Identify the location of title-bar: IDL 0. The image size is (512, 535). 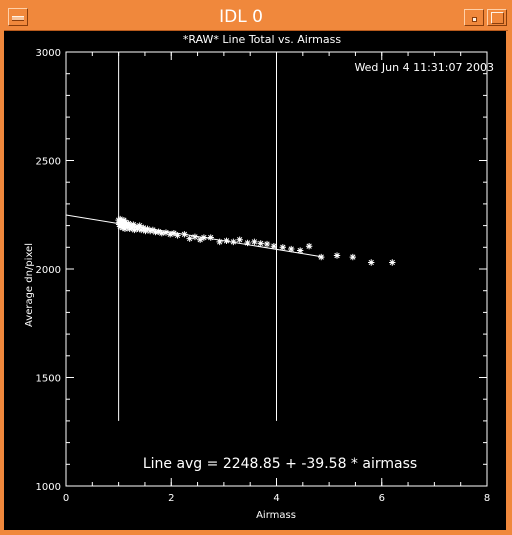
(256, 17).